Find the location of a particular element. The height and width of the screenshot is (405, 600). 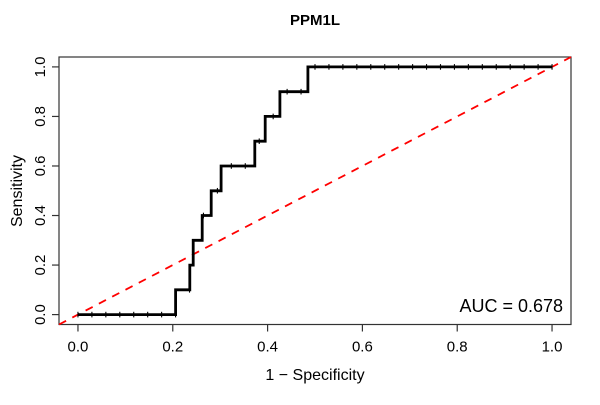

y-tick-label: 0.8 is located at coordinates (40, 116).